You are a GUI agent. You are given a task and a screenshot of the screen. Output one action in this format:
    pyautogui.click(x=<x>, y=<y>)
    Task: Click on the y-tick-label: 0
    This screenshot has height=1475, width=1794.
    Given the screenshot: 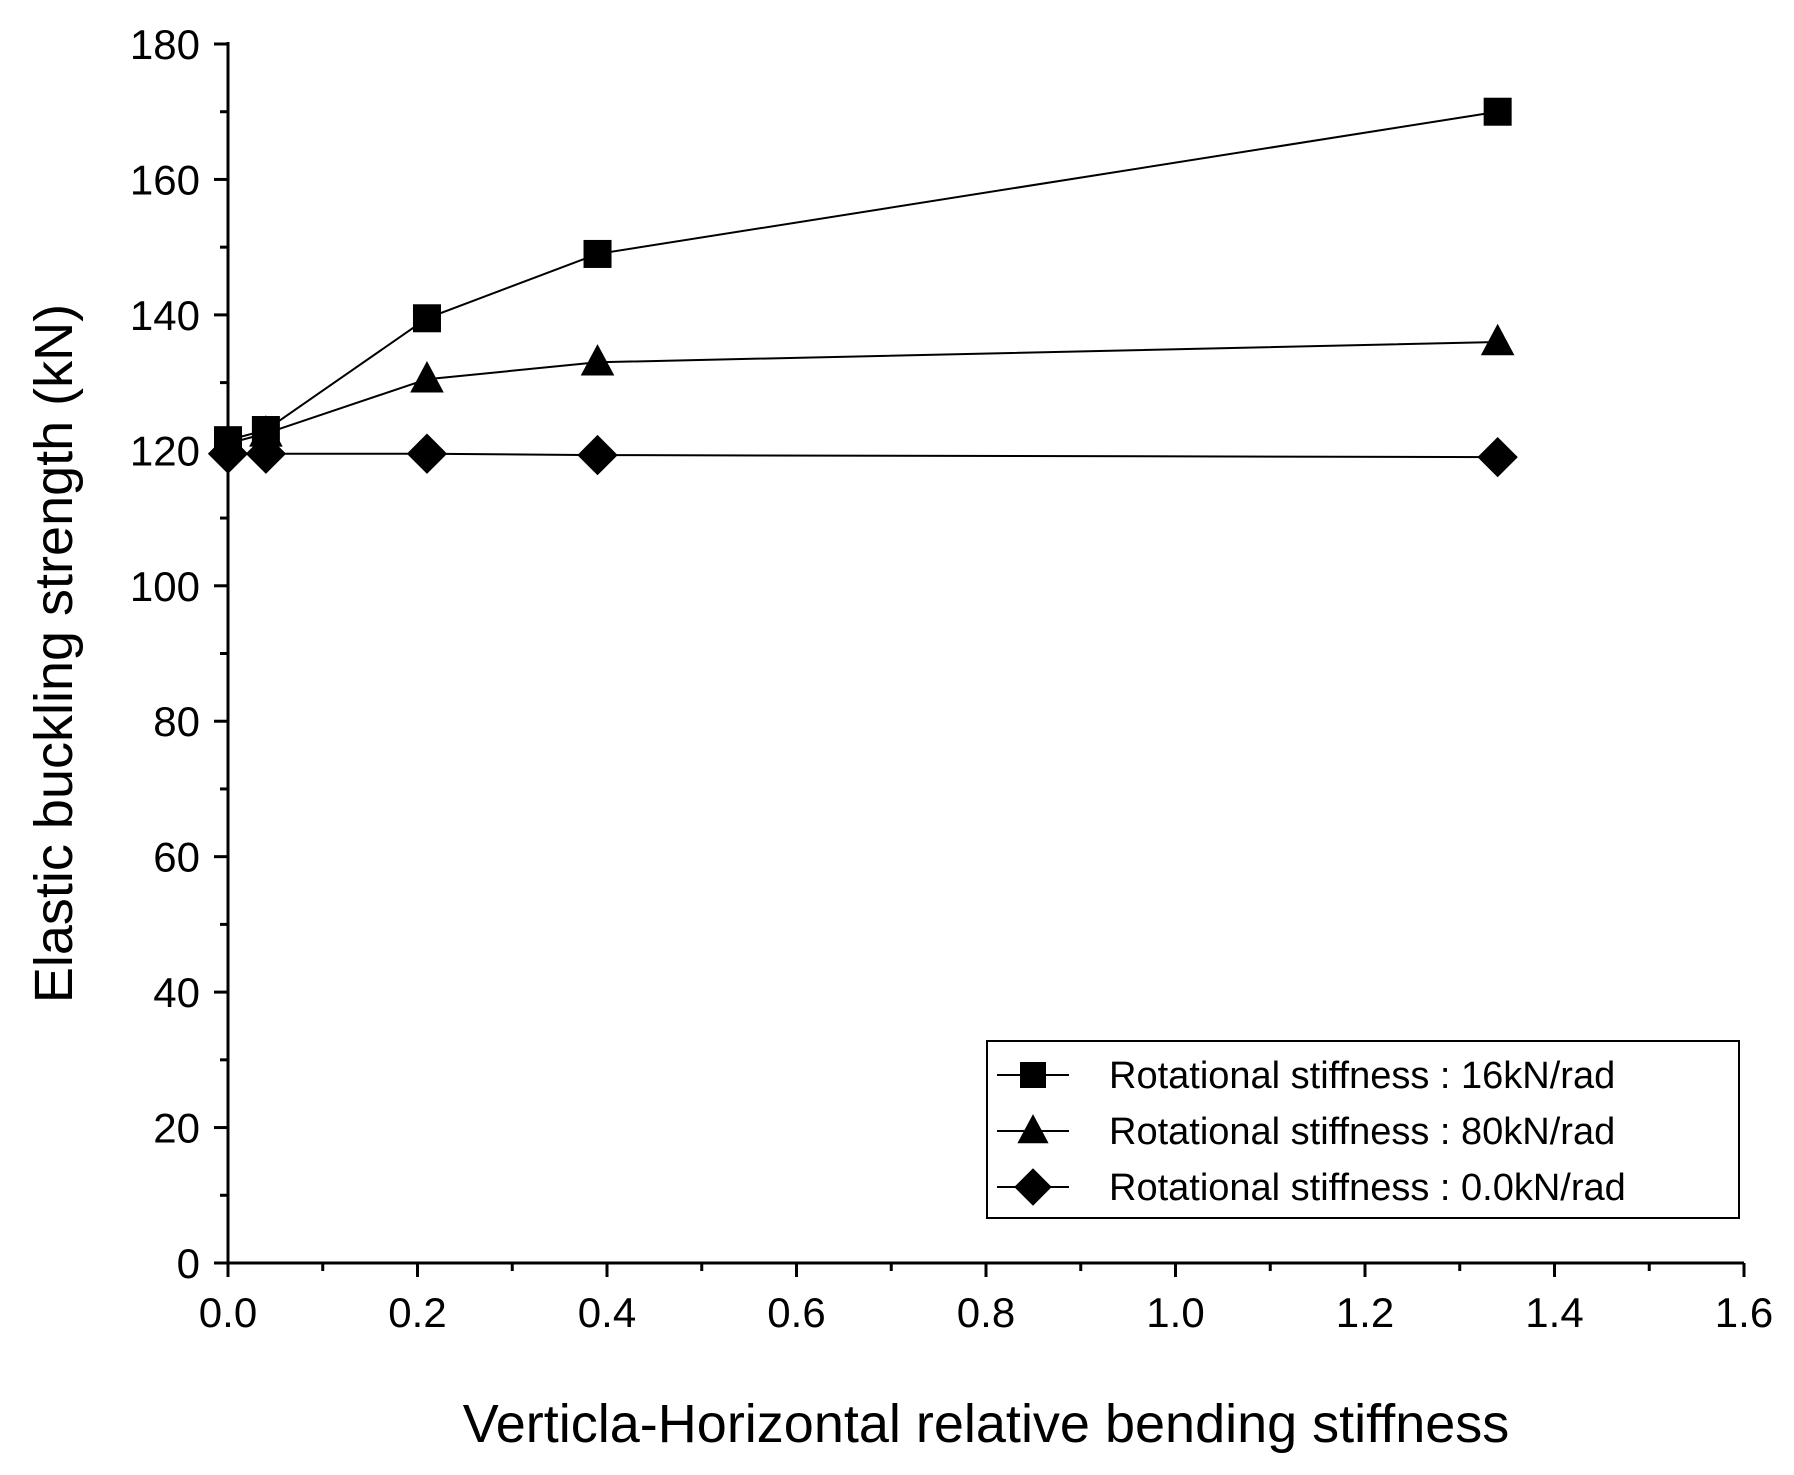 What is the action you would take?
    pyautogui.click(x=188, y=1263)
    